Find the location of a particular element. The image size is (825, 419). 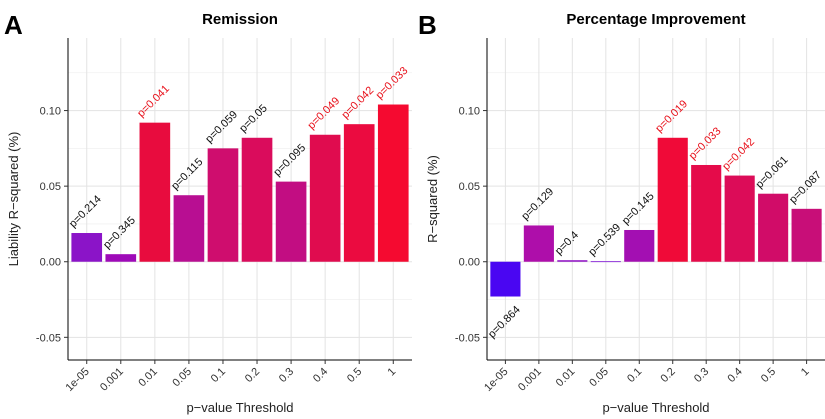

y-axis-label: Liability R−squared (%) is located at coordinates (13, 199).